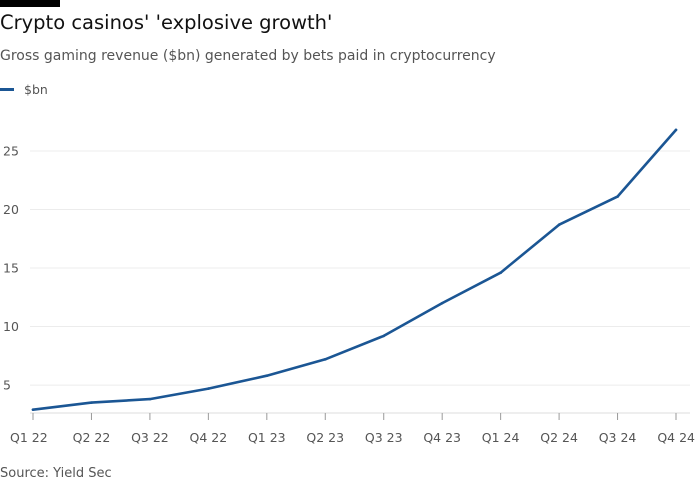  I want to click on chart-title: Crypto casinos' 'explosive growth', so click(166, 22).